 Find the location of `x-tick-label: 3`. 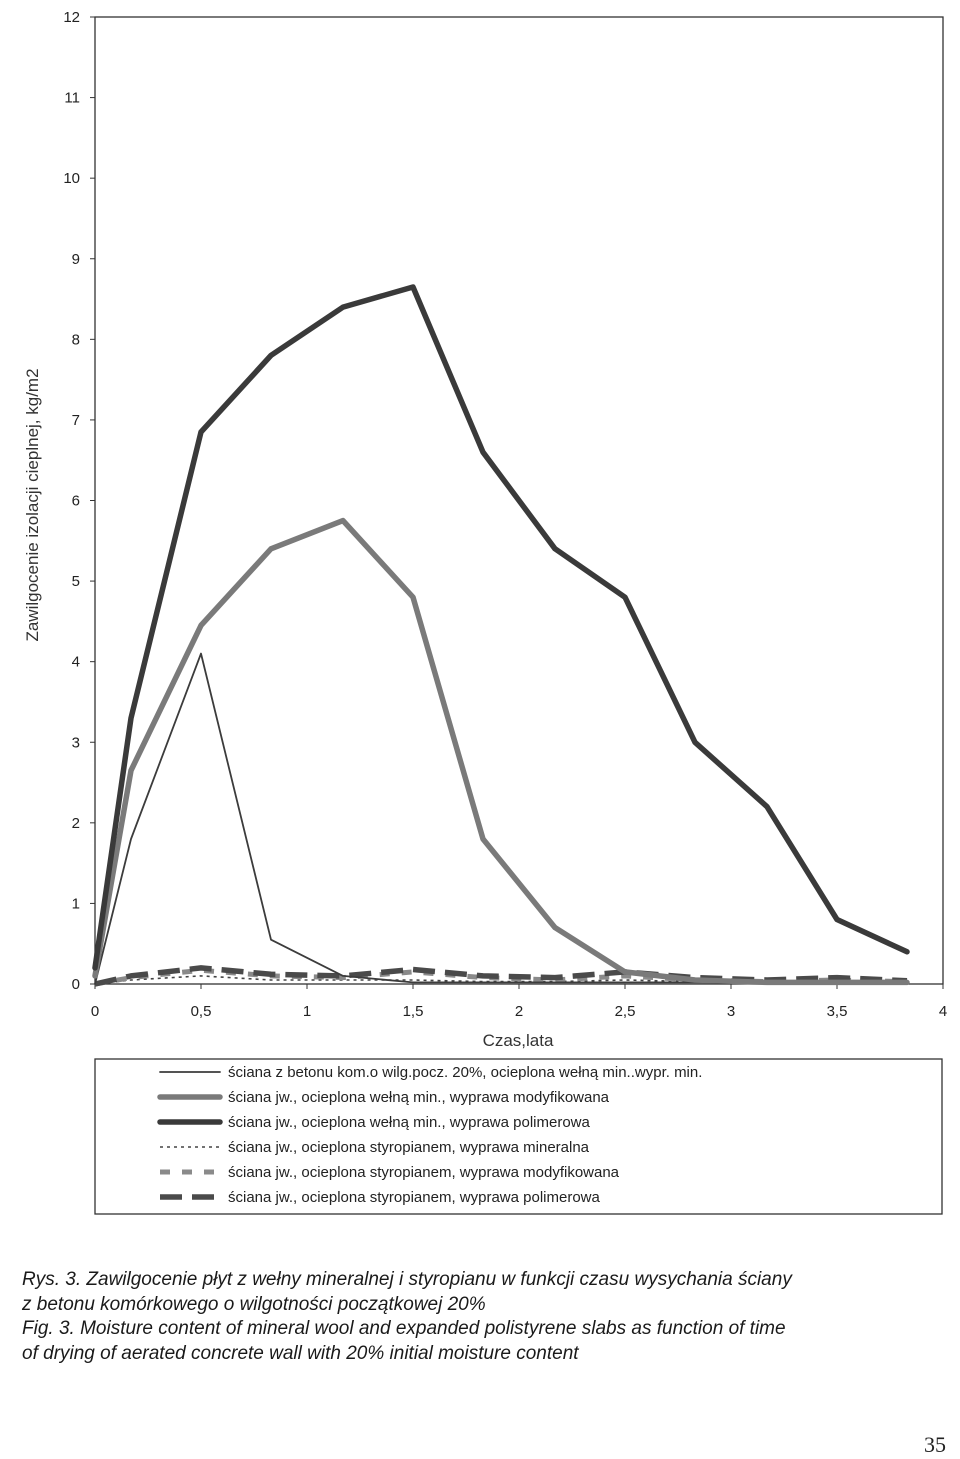

x-tick-label: 3 is located at coordinates (731, 1011).